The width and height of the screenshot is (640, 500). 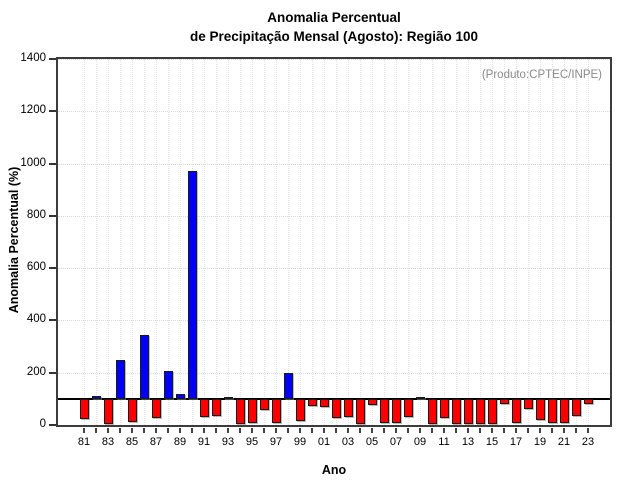 I want to click on bar-2004, so click(x=360, y=411).